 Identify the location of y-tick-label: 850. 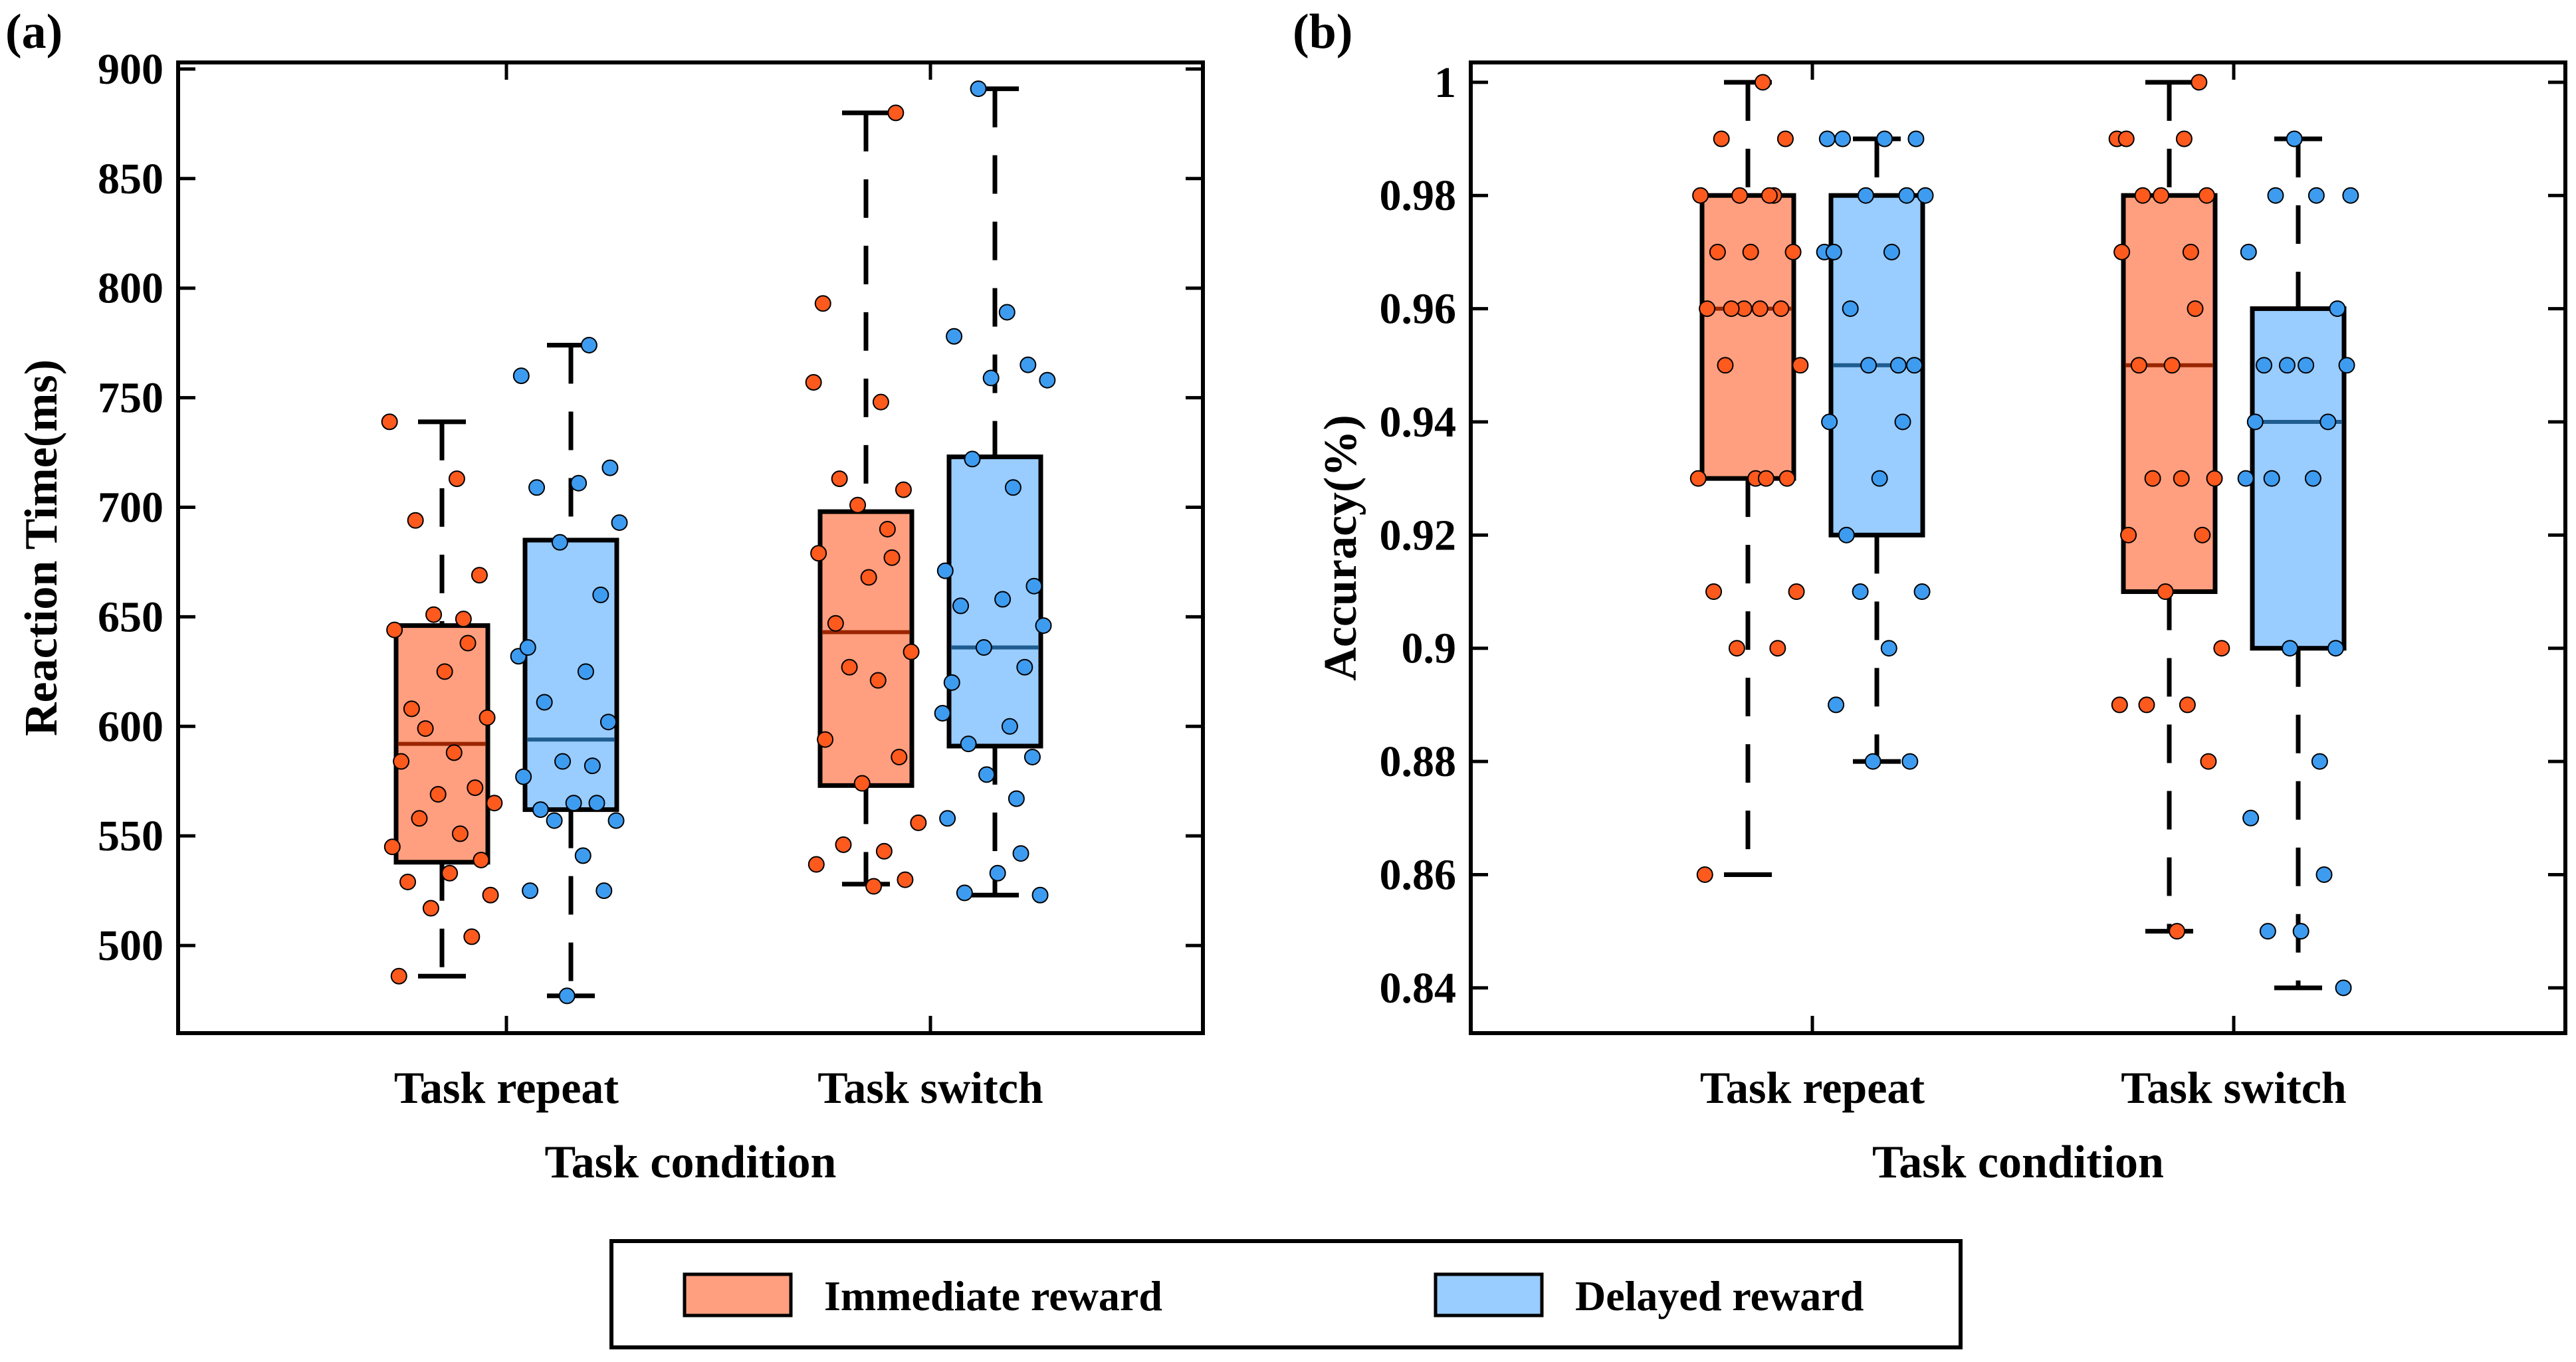
(130, 179).